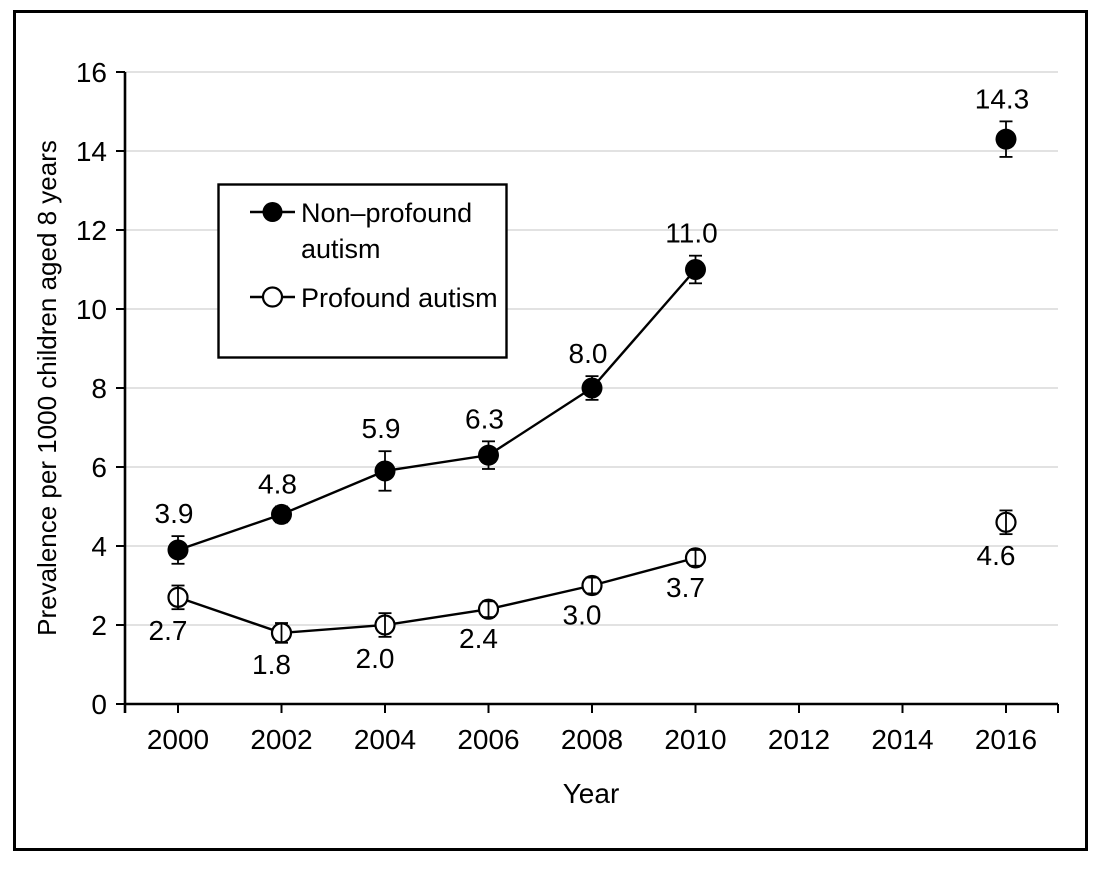 This screenshot has width=1100, height=871. Describe the element at coordinates (488, 609) in the screenshot. I see `error-bar-profound-autism-2006` at that location.